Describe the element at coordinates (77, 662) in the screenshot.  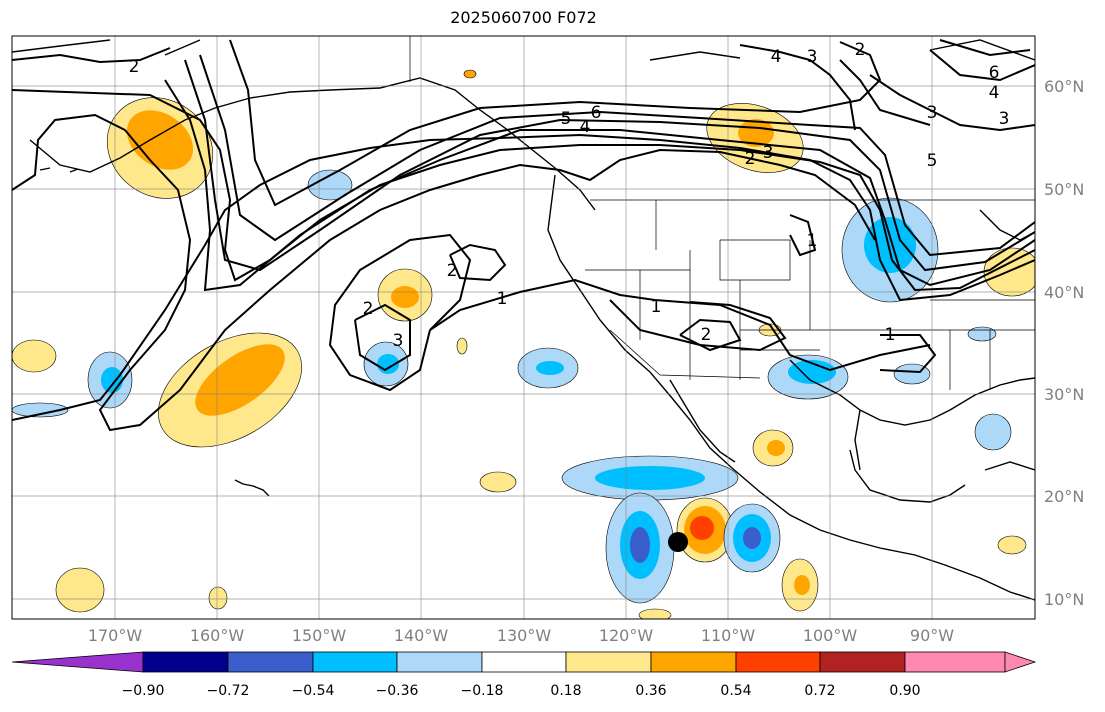
I see `colorbar-min-extend` at that location.